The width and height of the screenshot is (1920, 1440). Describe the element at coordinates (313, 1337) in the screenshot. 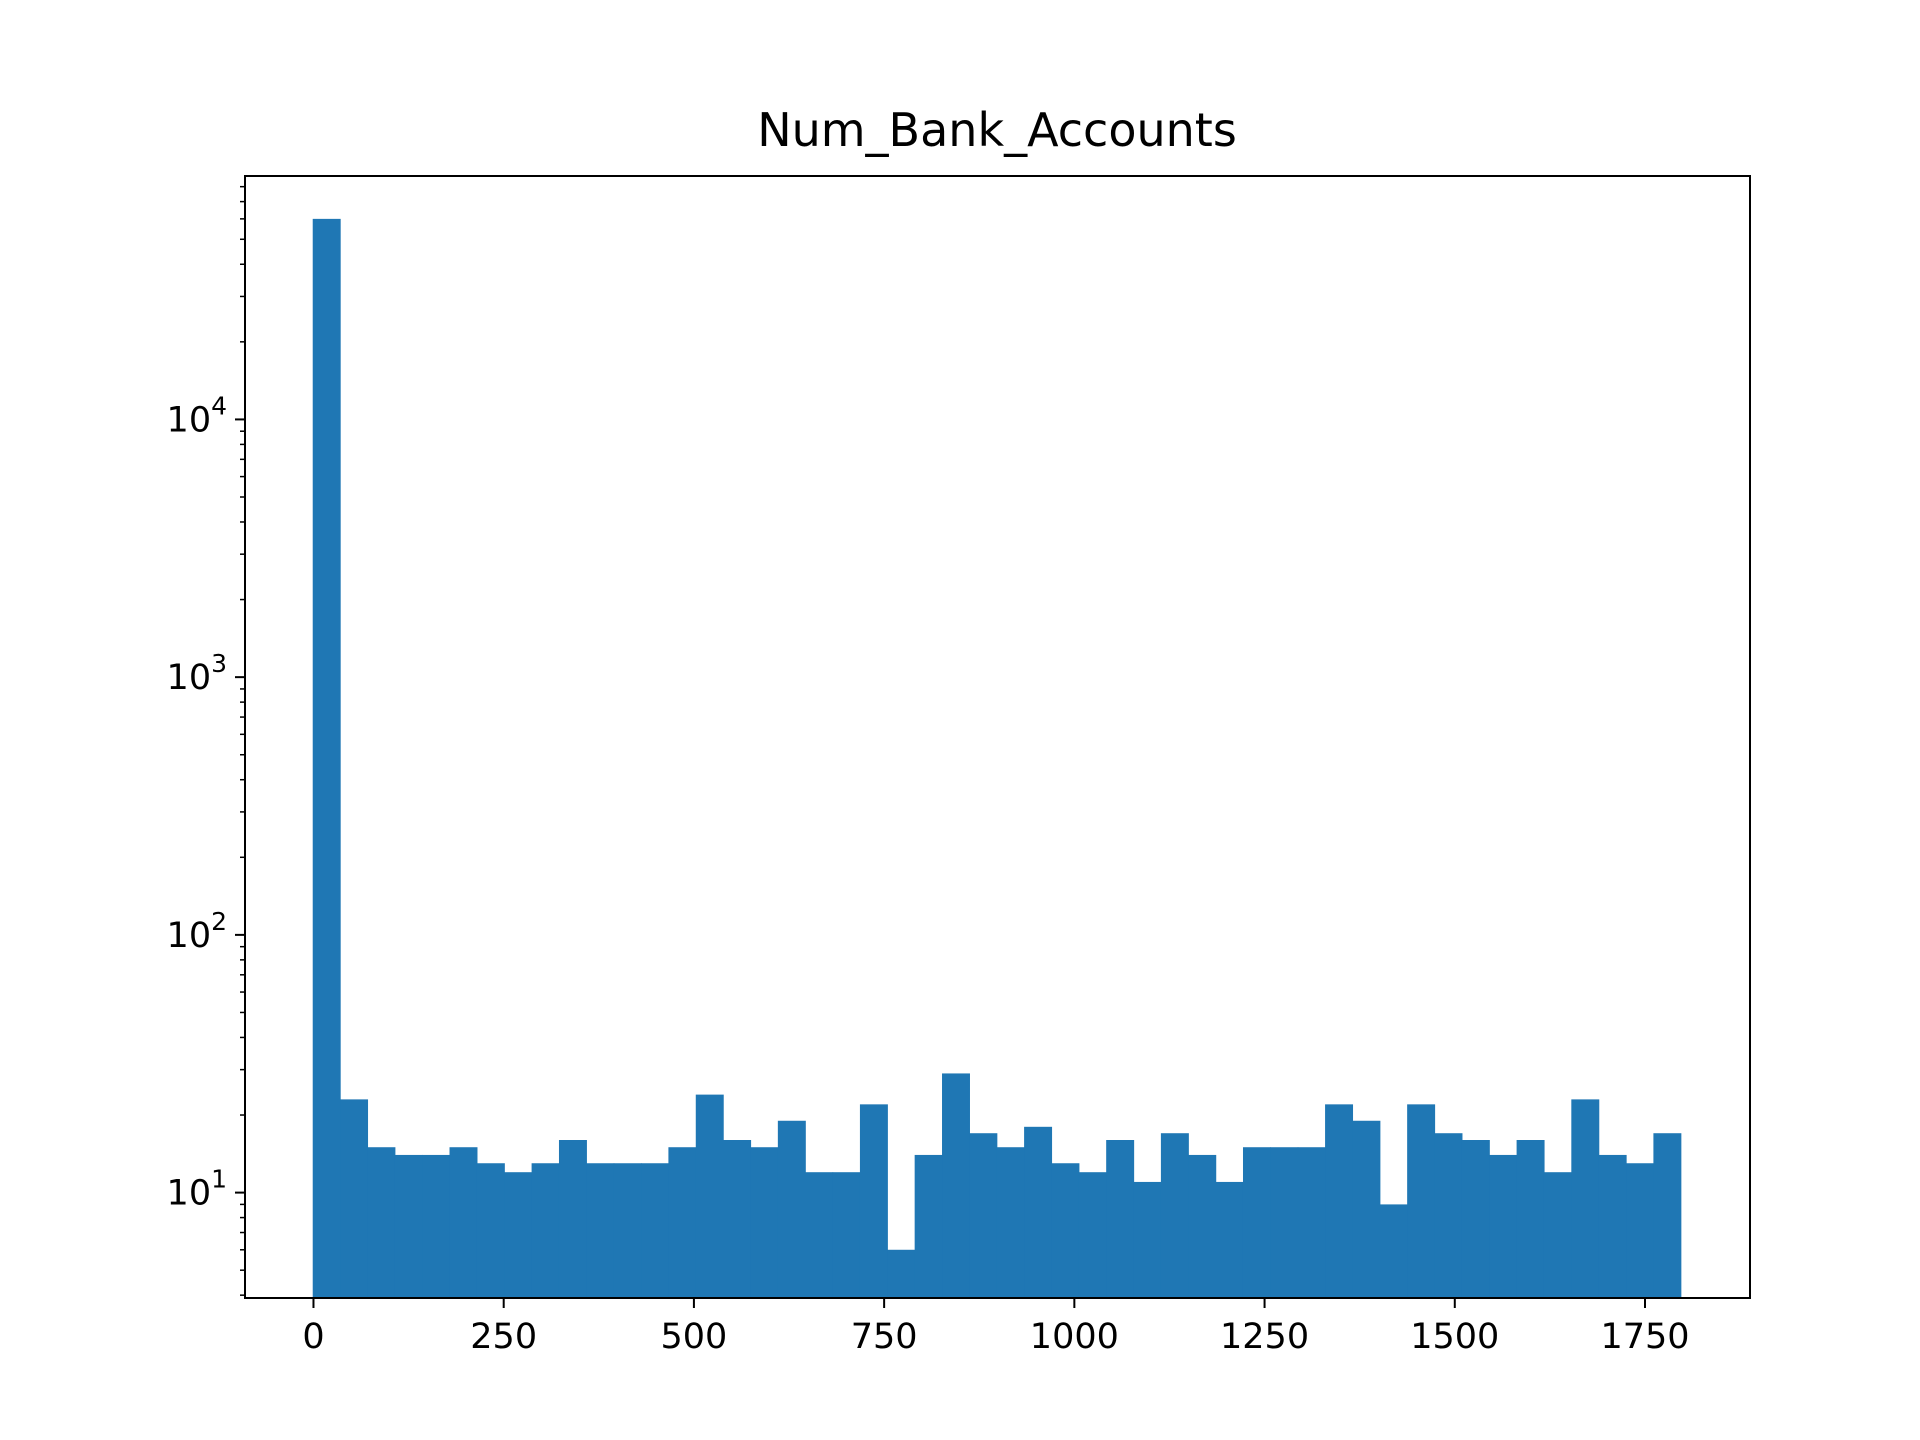

I see `x-tick-label: 0` at that location.